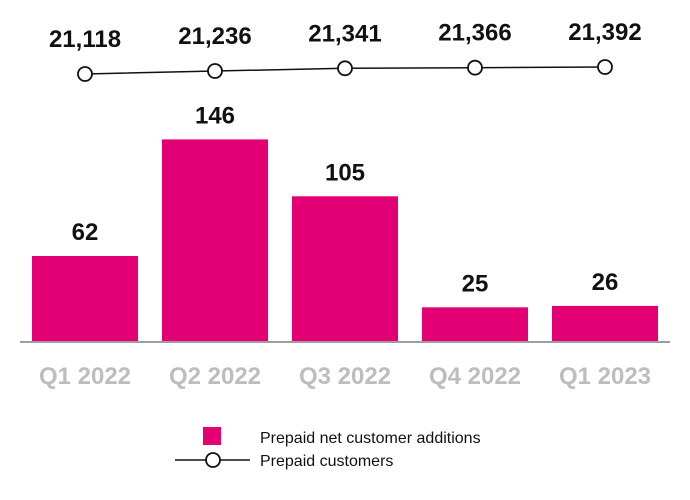 The height and width of the screenshot is (500, 690). What do you see at coordinates (326, 461) in the screenshot?
I see `legend-label-line: Prepaid customers` at bounding box center [326, 461].